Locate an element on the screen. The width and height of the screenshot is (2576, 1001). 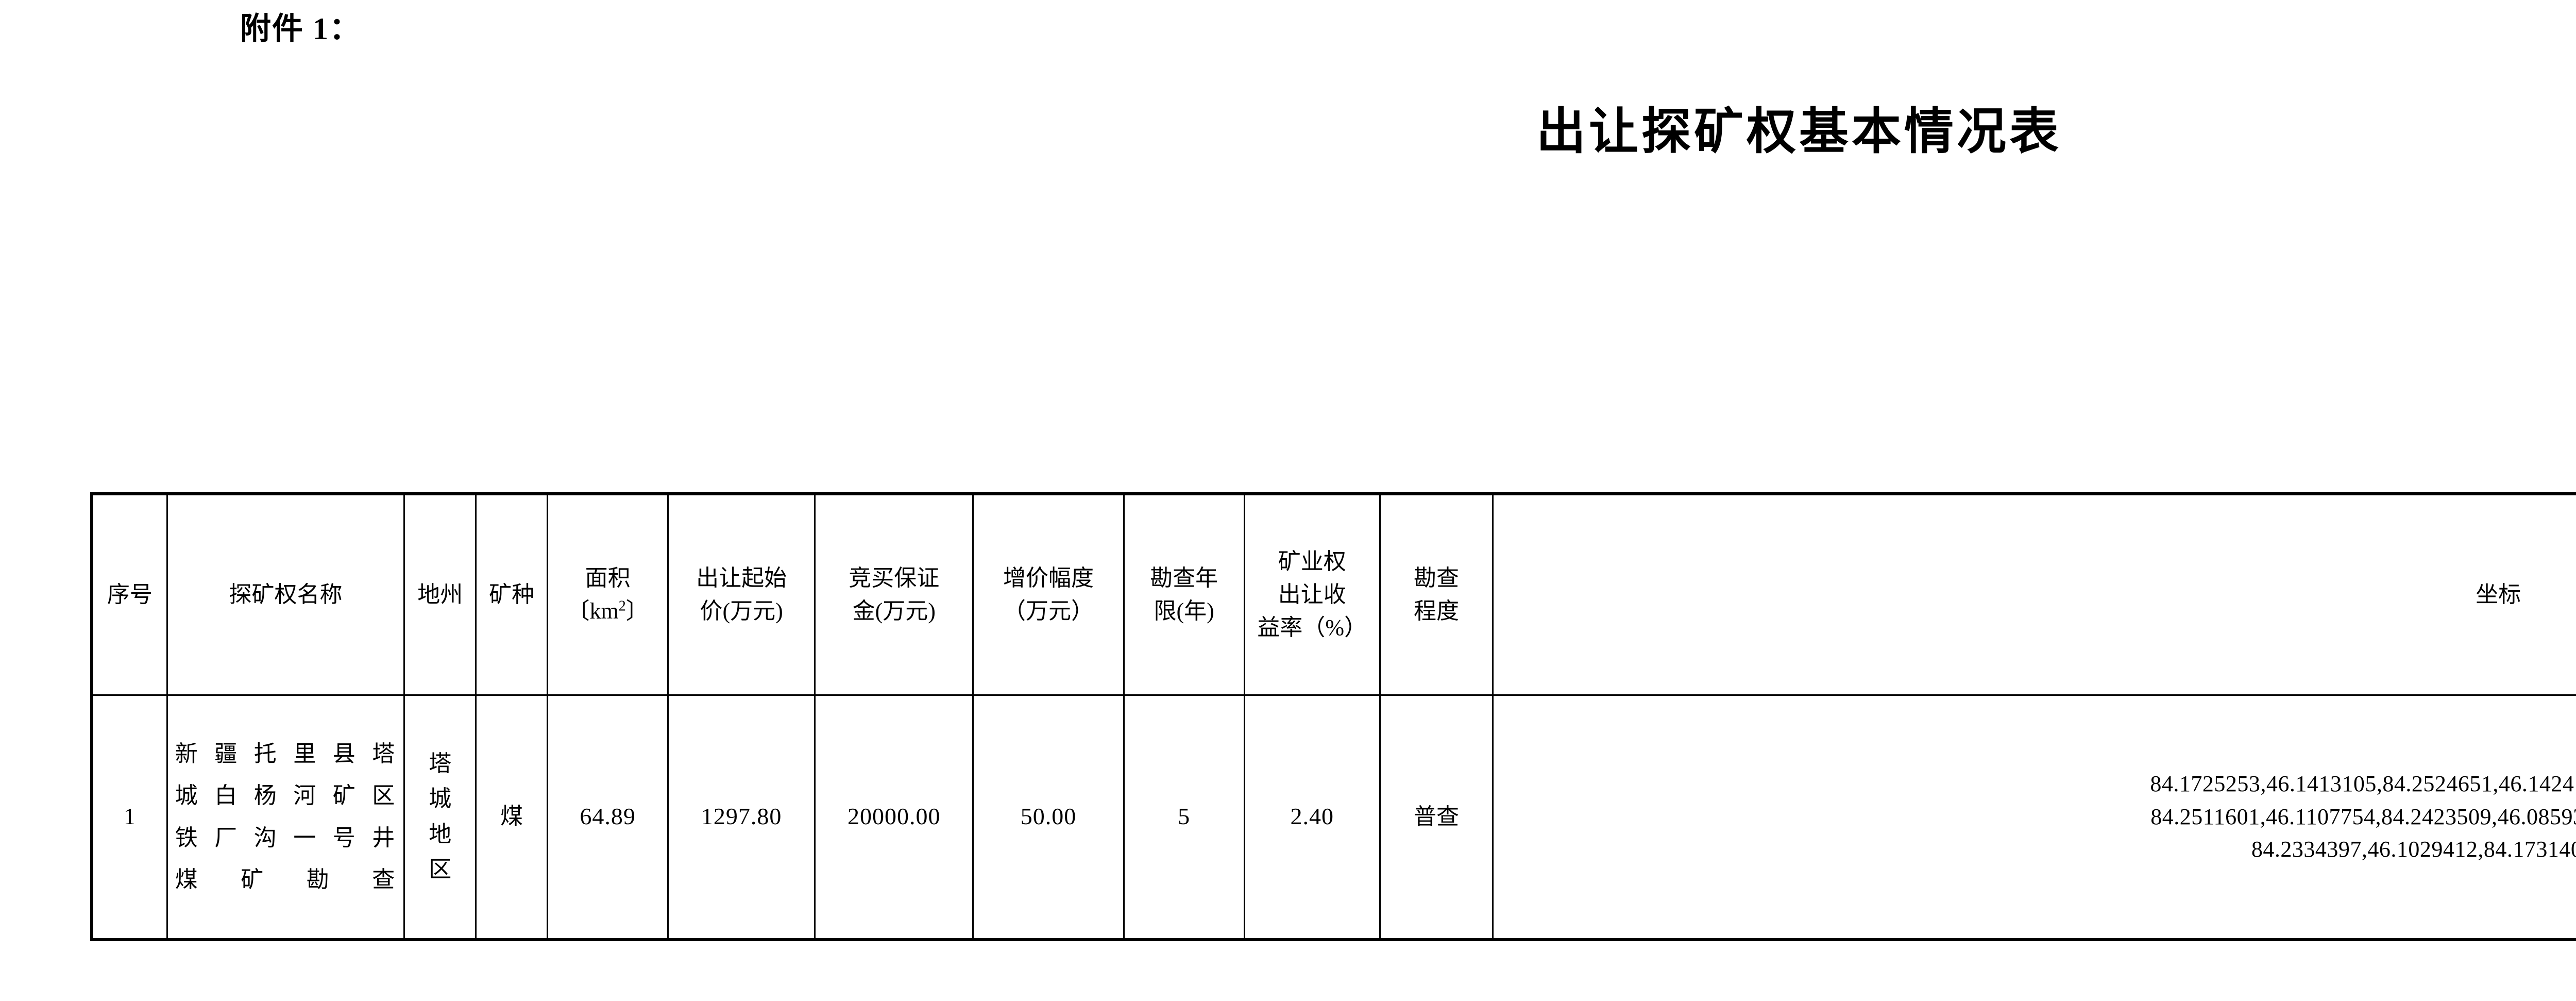
cell-rate: 2.40 is located at coordinates (1312, 817).